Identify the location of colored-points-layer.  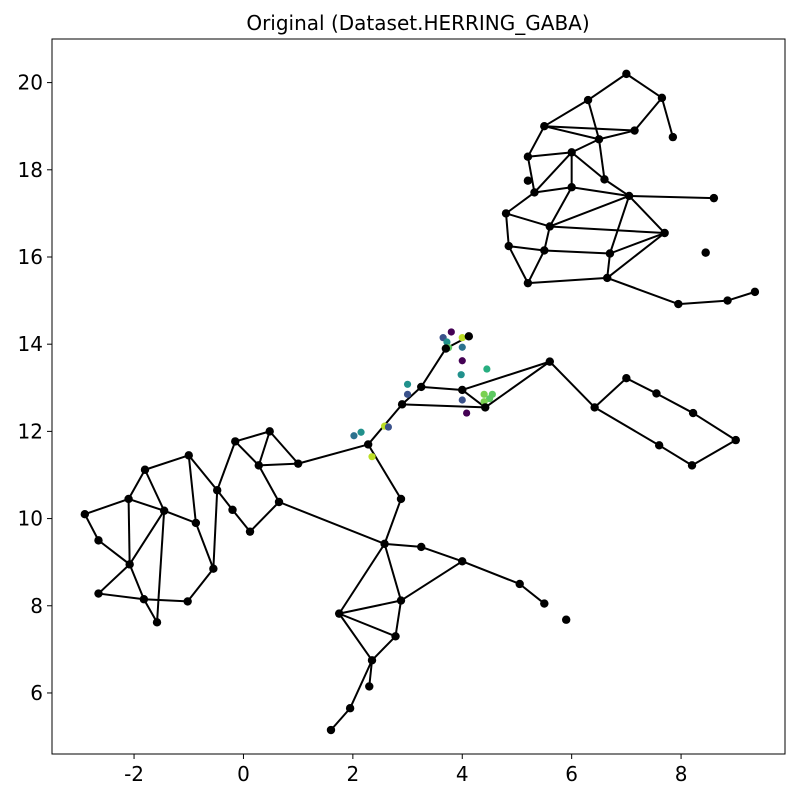
(423, 394).